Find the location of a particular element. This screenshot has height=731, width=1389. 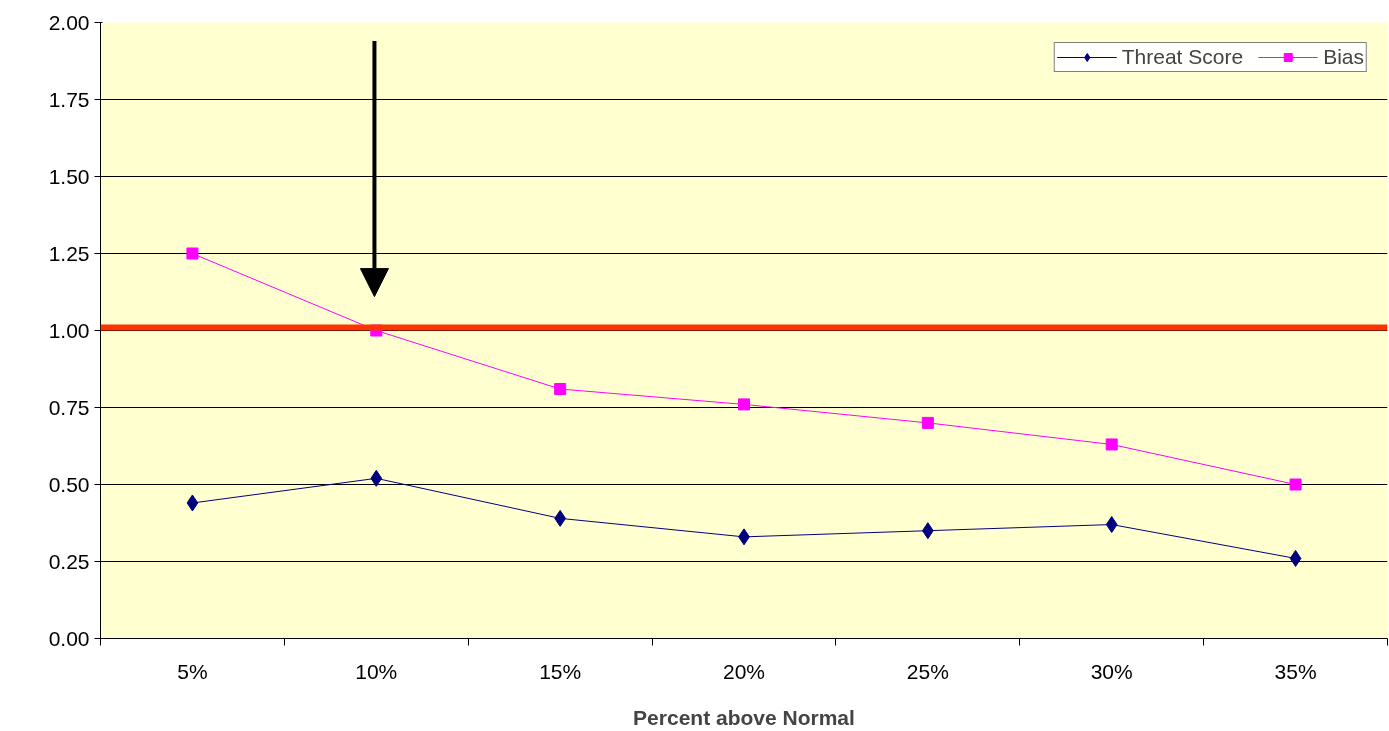

y-tick-label: 0.00 is located at coordinates (69, 638).